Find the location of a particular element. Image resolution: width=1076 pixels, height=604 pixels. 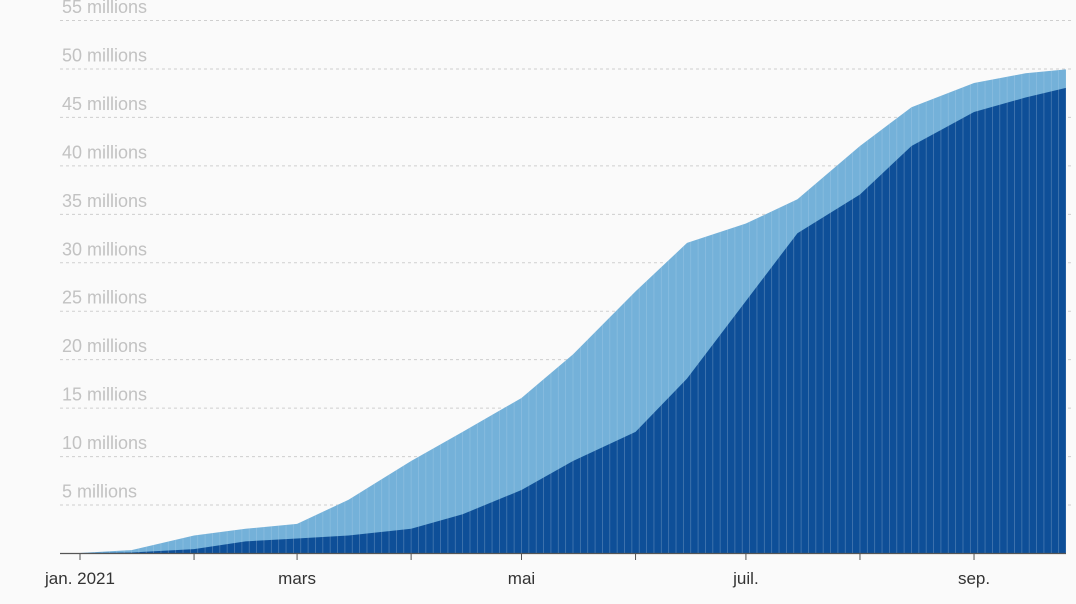

y-tick-label: 15 millions is located at coordinates (104, 395).